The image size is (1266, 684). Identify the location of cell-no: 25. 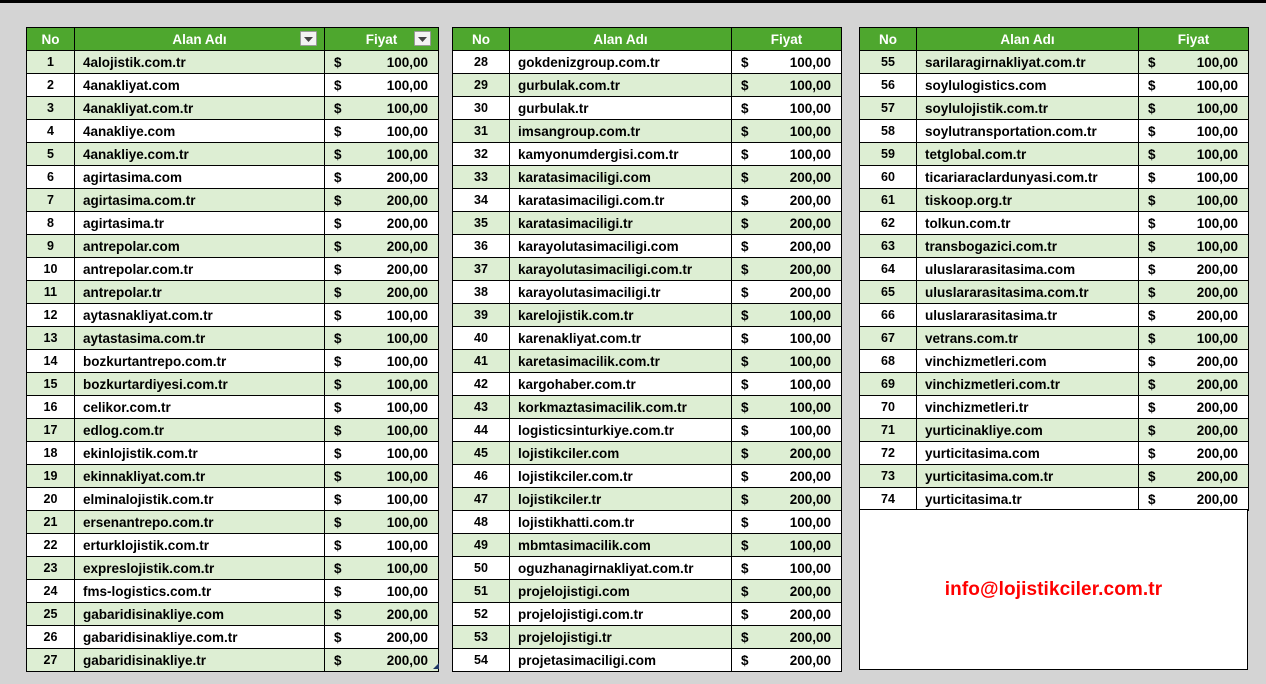
(50, 614).